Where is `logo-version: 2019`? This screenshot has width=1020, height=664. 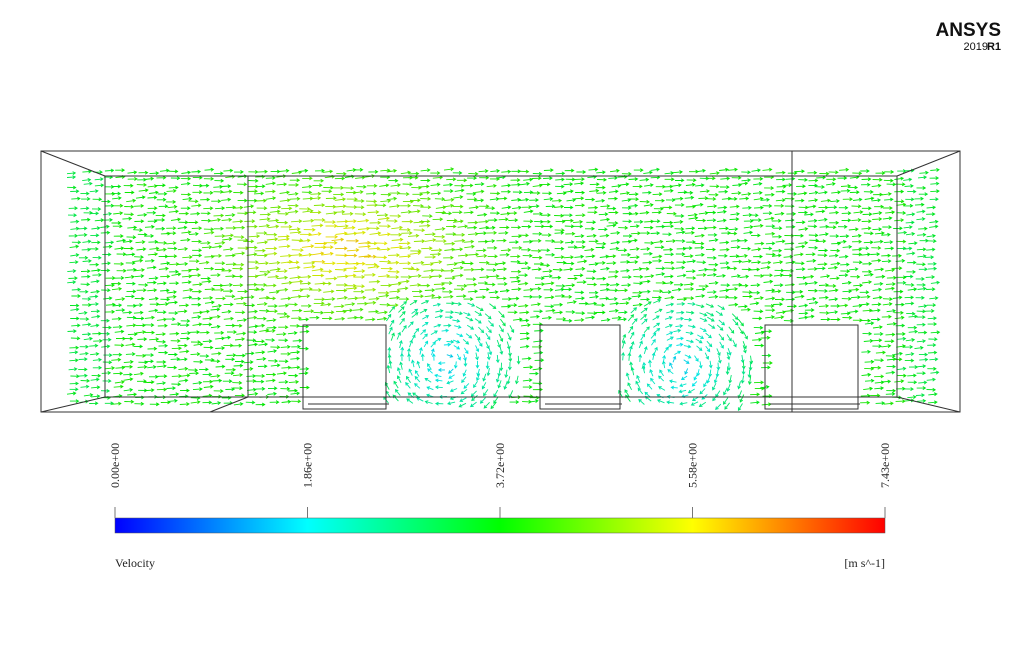
logo-version: 2019 is located at coordinates (976, 47).